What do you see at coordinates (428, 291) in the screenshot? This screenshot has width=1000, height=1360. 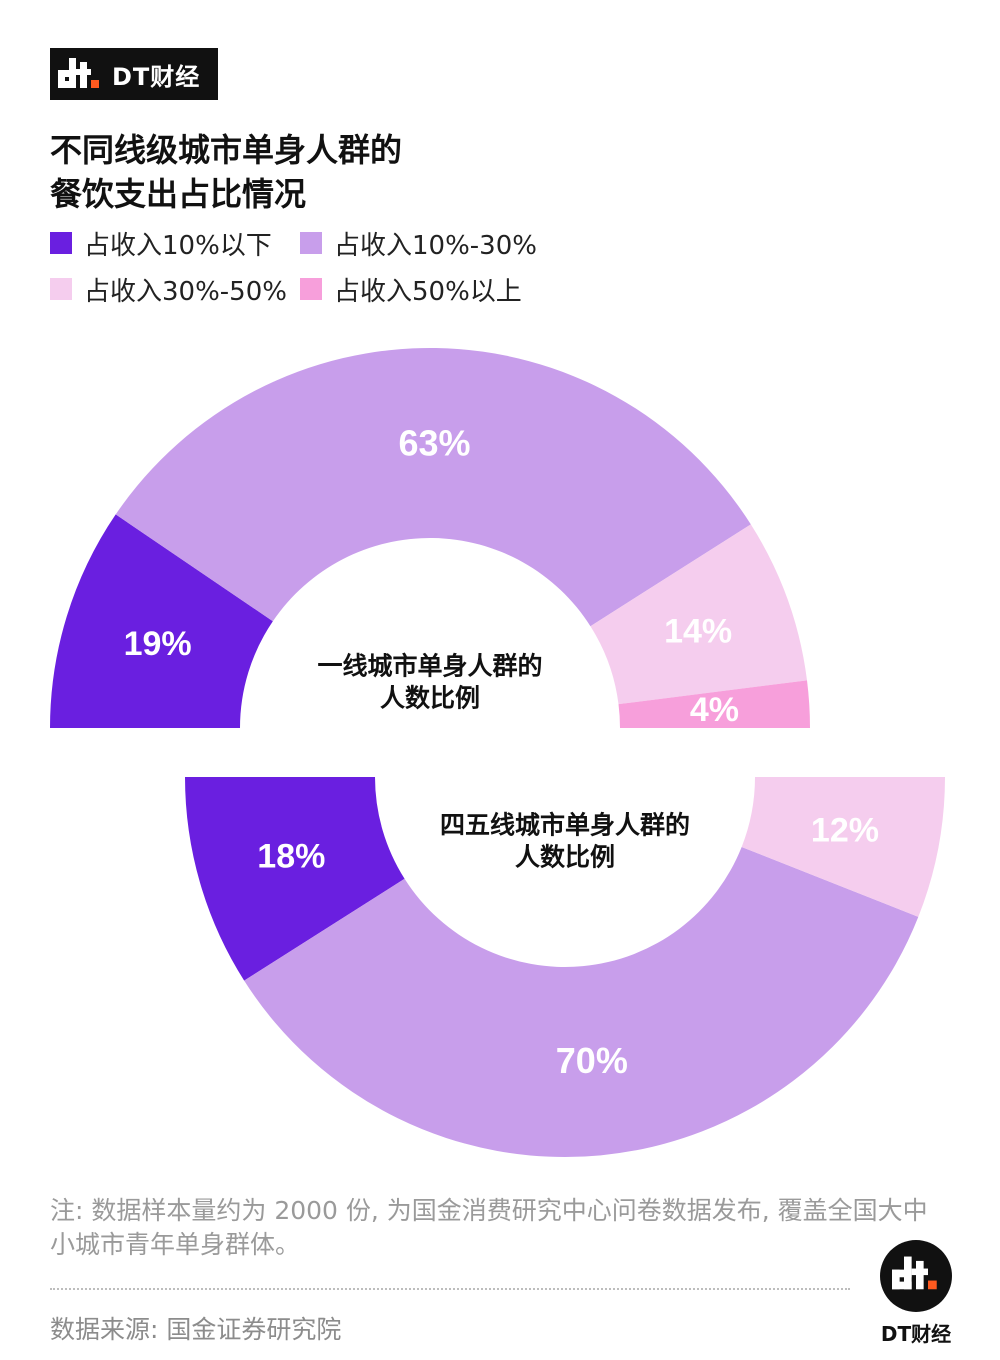 I see `legend-label: 占收入50%以上` at bounding box center [428, 291].